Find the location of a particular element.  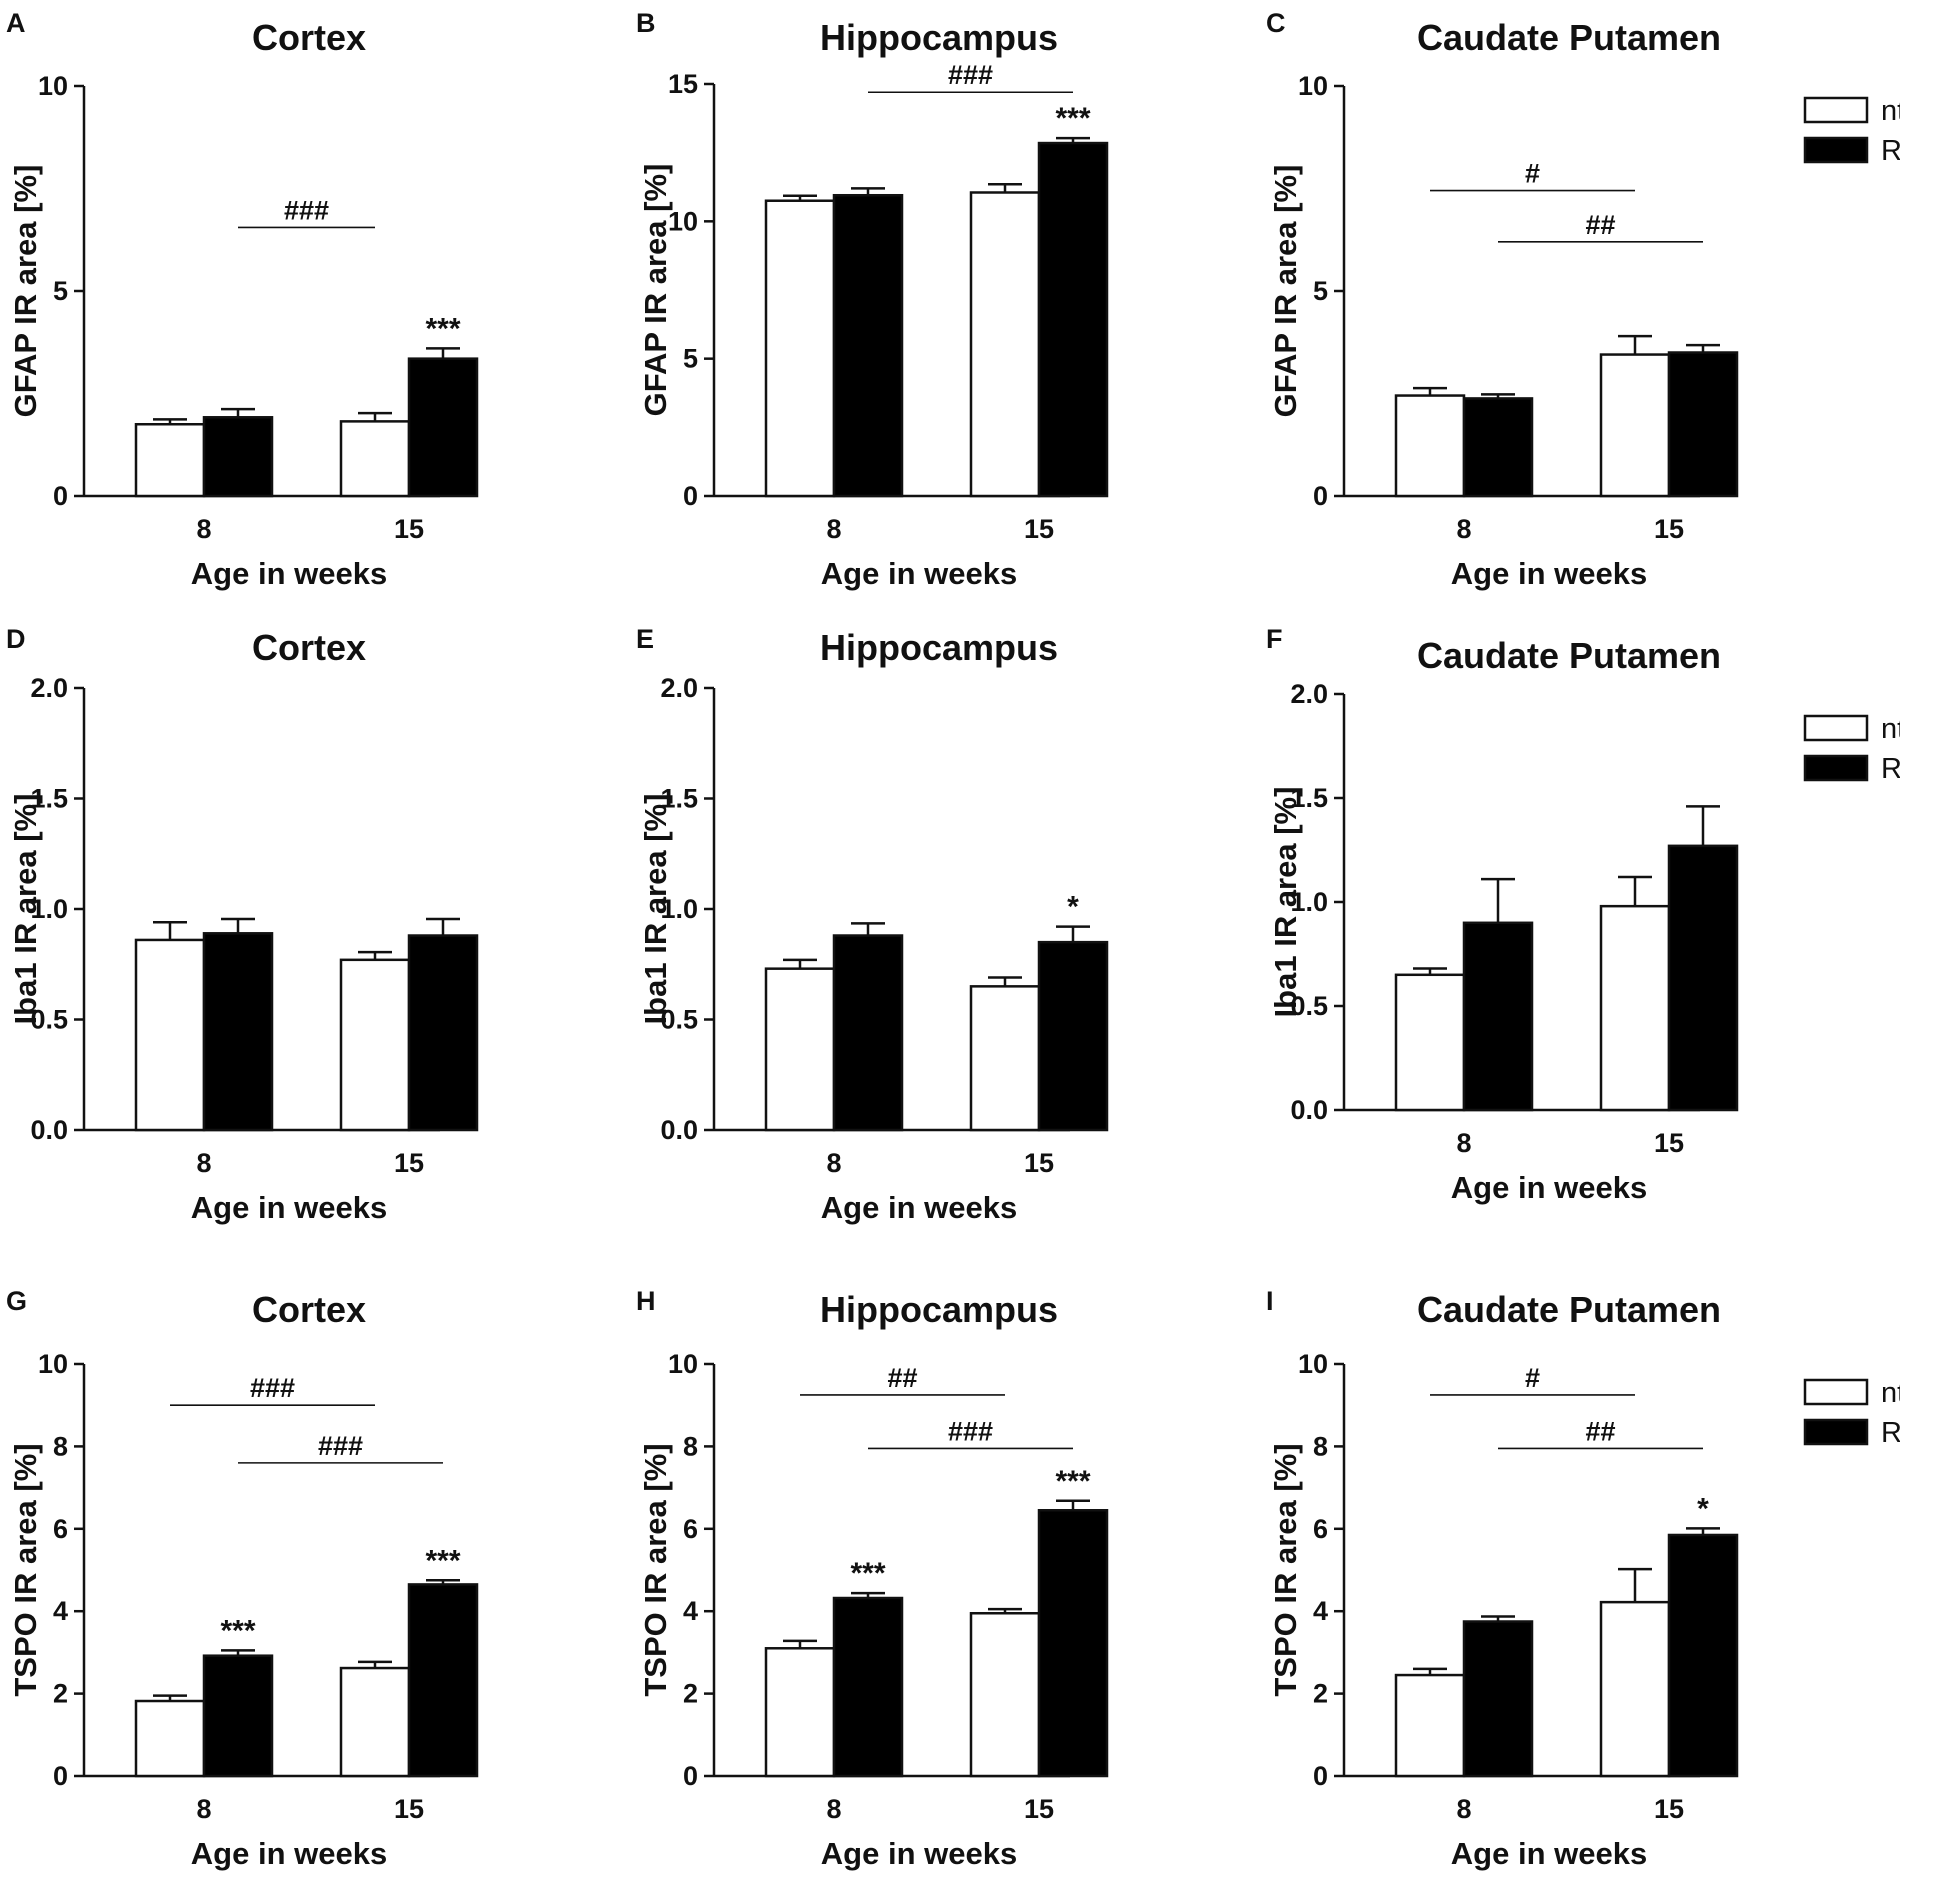

y-tick-label: 8 is located at coordinates (690, 1446).